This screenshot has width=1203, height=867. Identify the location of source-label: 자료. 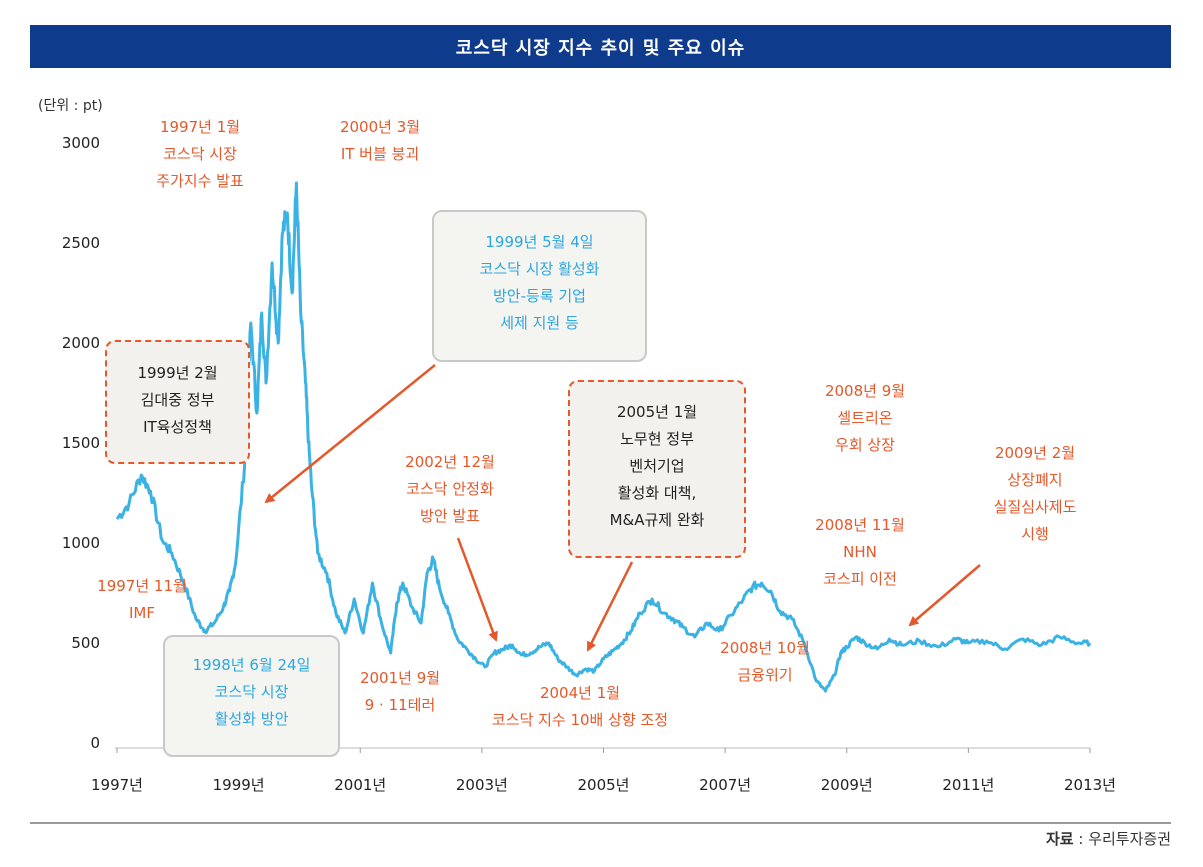
(1059, 839).